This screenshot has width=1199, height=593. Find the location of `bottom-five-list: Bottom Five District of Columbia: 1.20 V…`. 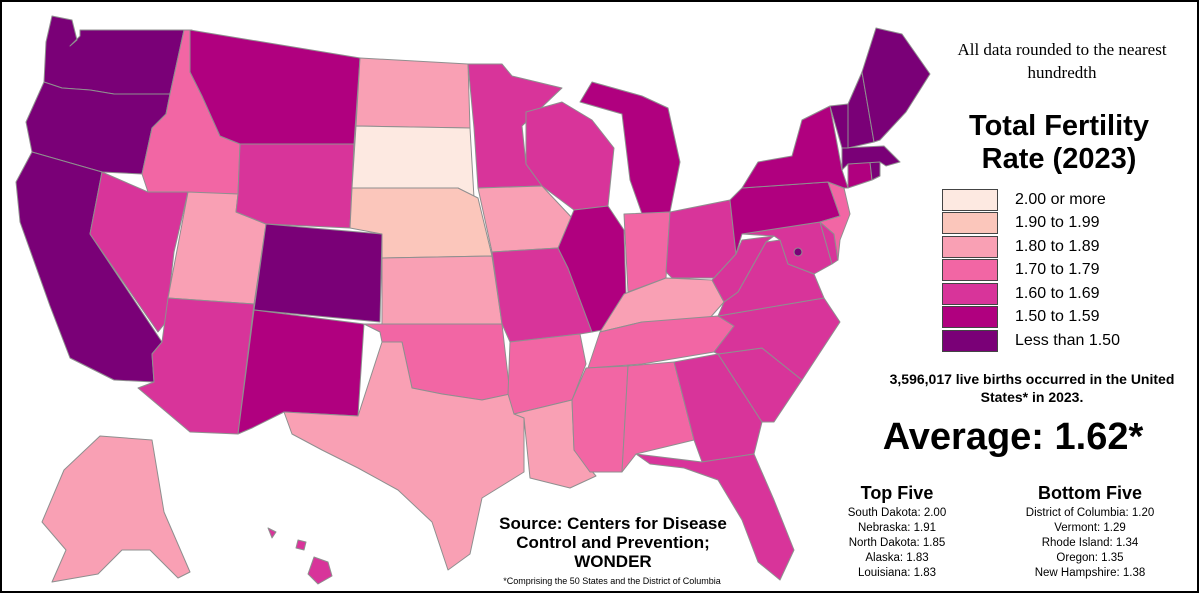

bottom-five-list: Bottom Five District of Columbia: 1.20 V… is located at coordinates (1090, 531).